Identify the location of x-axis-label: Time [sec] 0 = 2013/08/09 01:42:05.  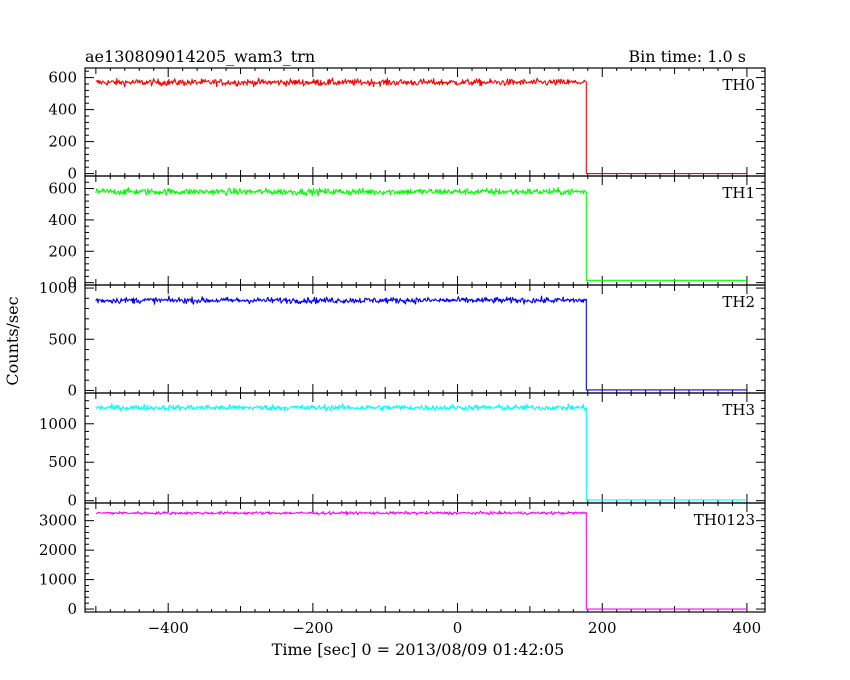
(418, 649).